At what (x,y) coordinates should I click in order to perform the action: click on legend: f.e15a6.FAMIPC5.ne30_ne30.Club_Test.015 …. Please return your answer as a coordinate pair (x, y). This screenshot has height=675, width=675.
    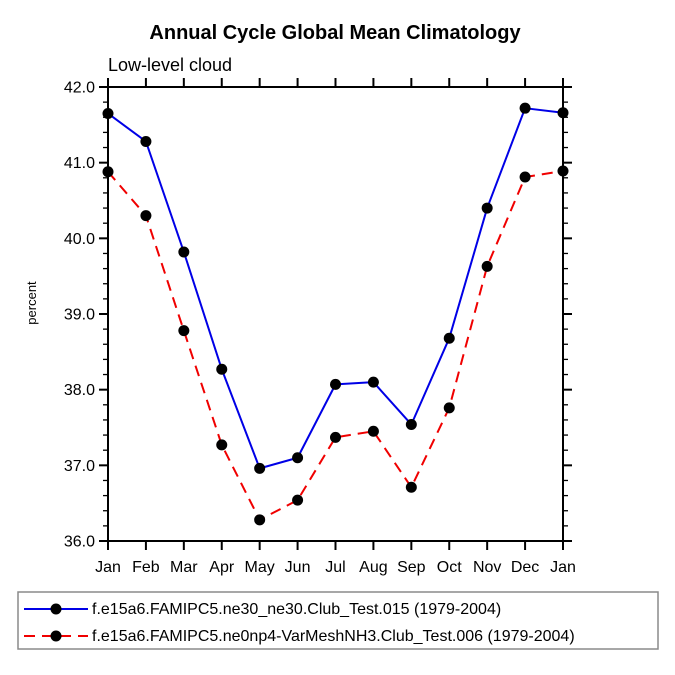
    Looking at the image, I should click on (338, 620).